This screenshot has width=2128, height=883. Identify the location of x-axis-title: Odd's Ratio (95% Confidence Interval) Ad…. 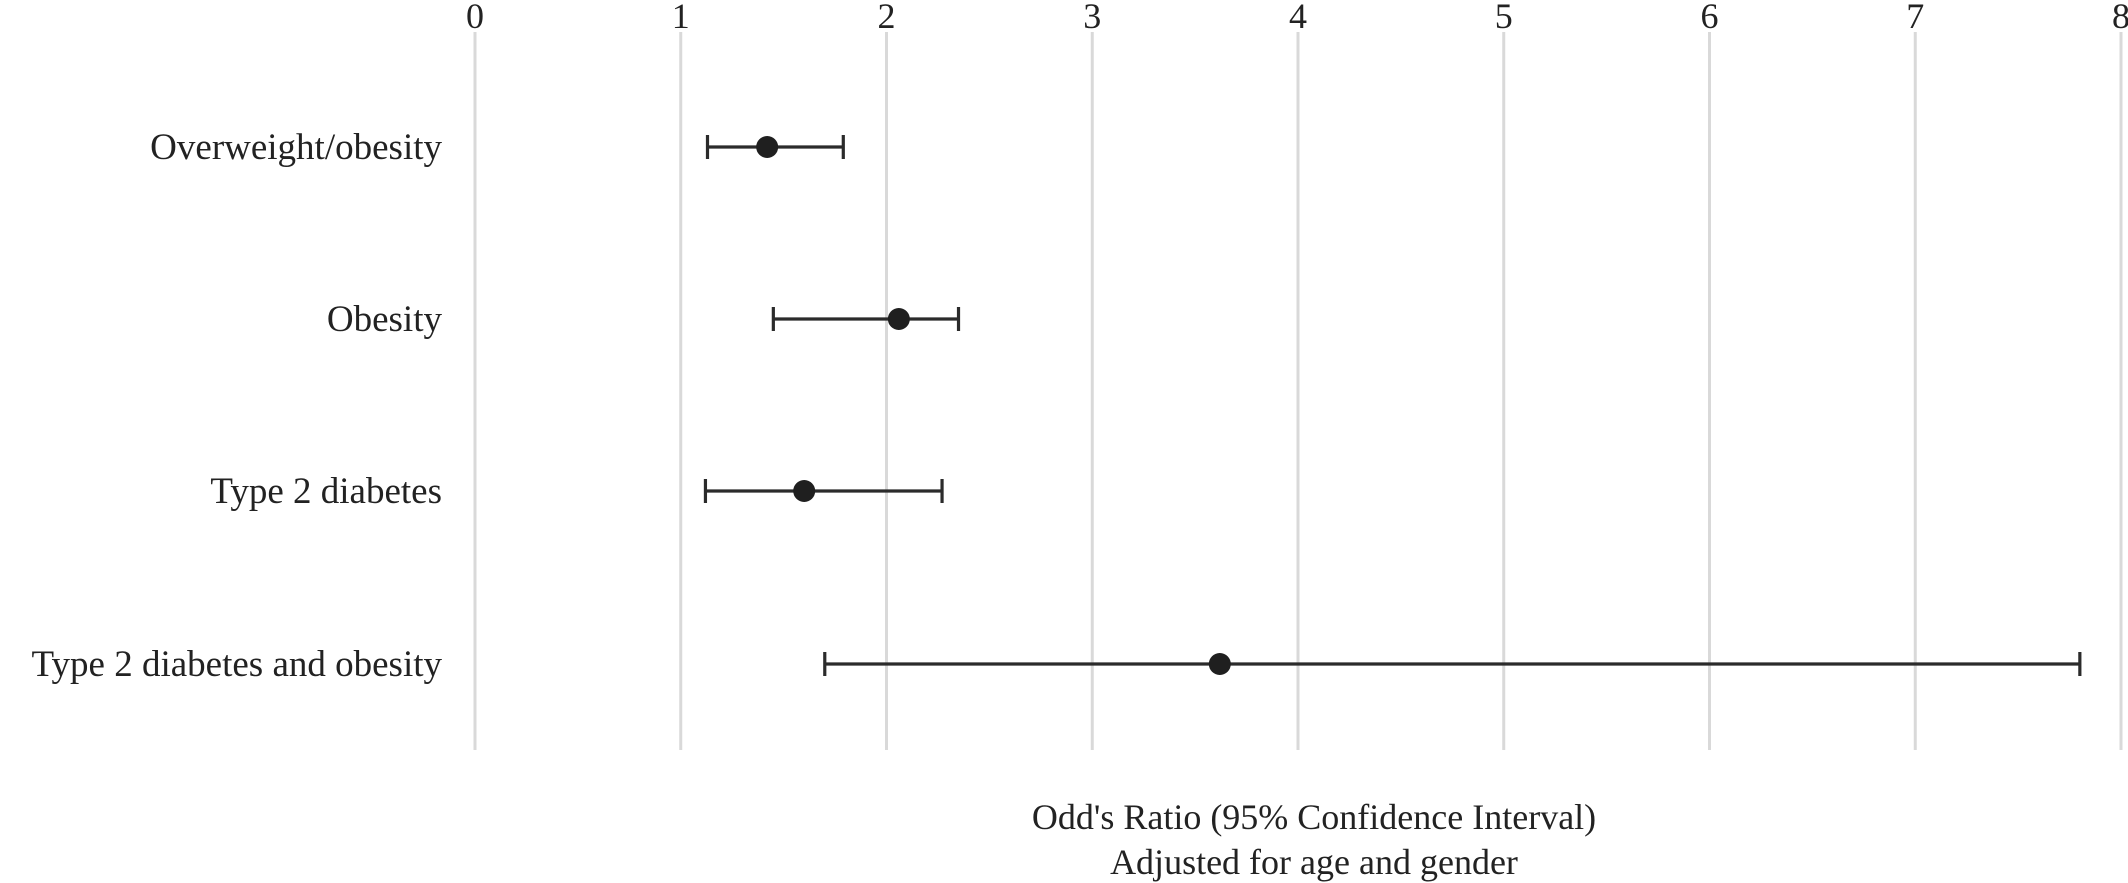
(1314, 839).